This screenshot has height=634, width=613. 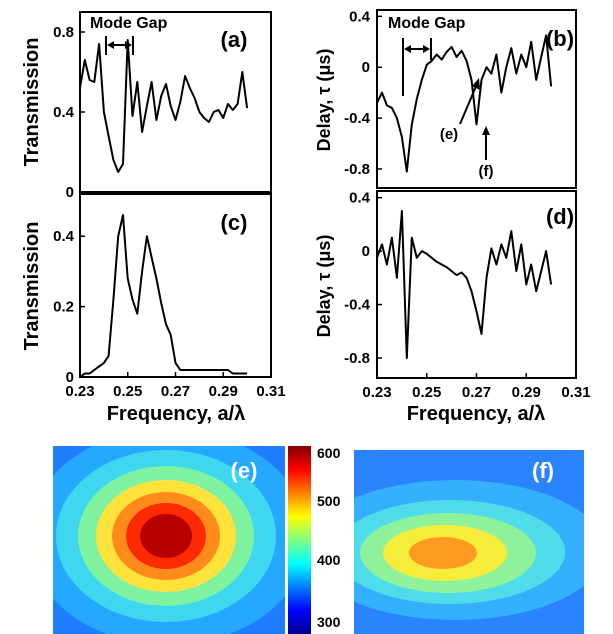 I want to click on panel-b-mode-gap-label: Mode Gap, so click(x=427, y=23).